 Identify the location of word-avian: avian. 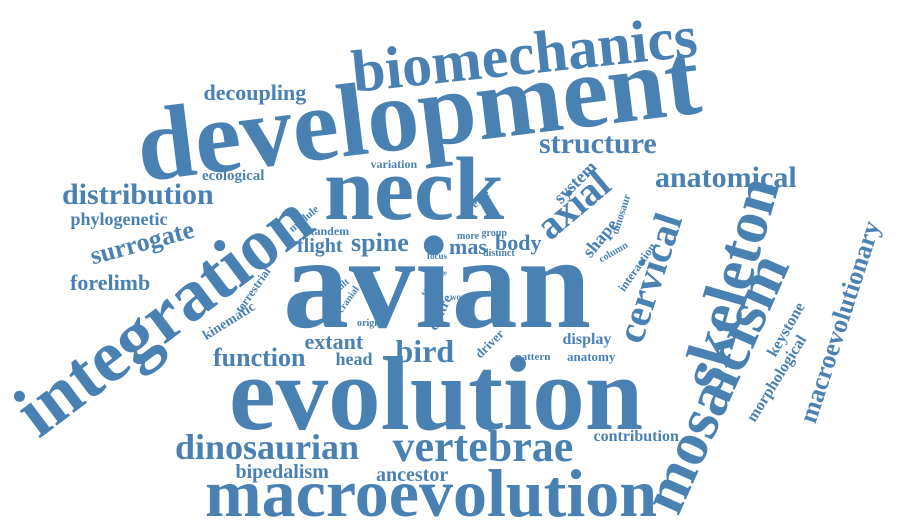
(437, 282).